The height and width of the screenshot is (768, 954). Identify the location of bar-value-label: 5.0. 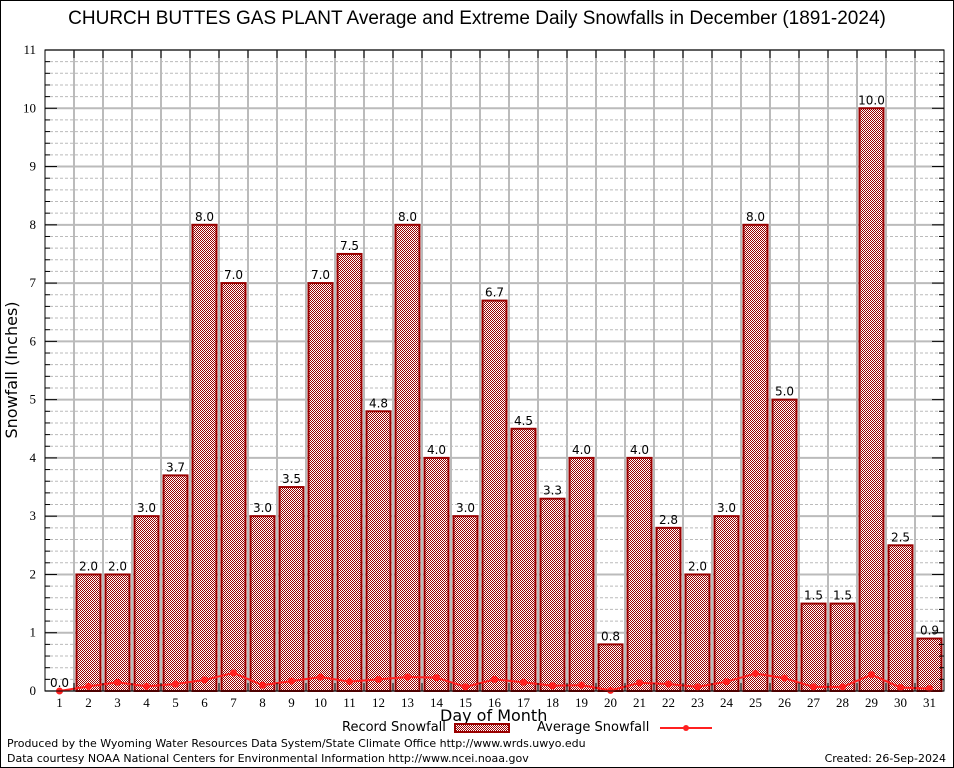
(784, 392).